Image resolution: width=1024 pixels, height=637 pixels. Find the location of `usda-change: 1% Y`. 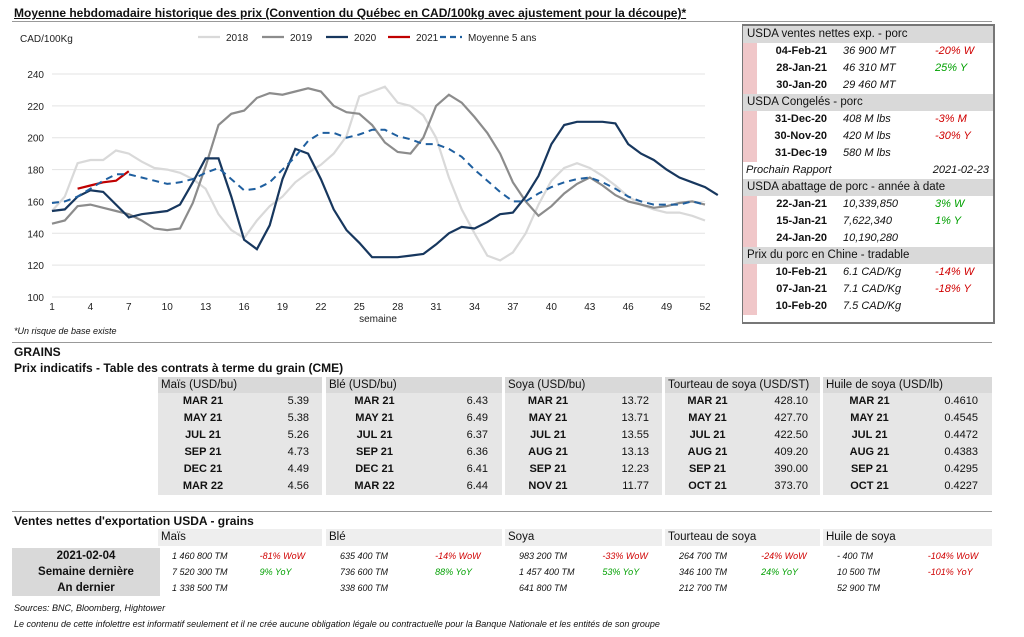

usda-change: 1% Y is located at coordinates (948, 221).